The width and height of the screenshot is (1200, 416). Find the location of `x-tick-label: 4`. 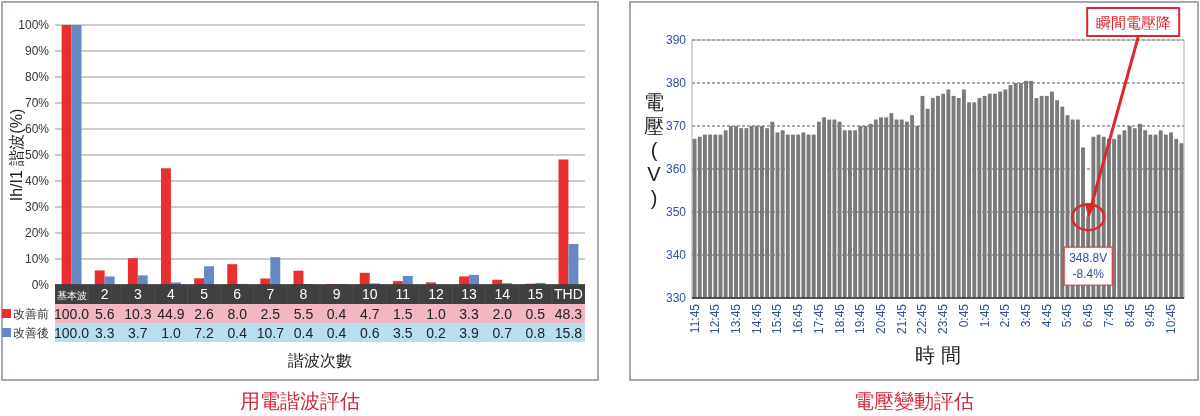

x-tick-label: 4 is located at coordinates (171, 294).